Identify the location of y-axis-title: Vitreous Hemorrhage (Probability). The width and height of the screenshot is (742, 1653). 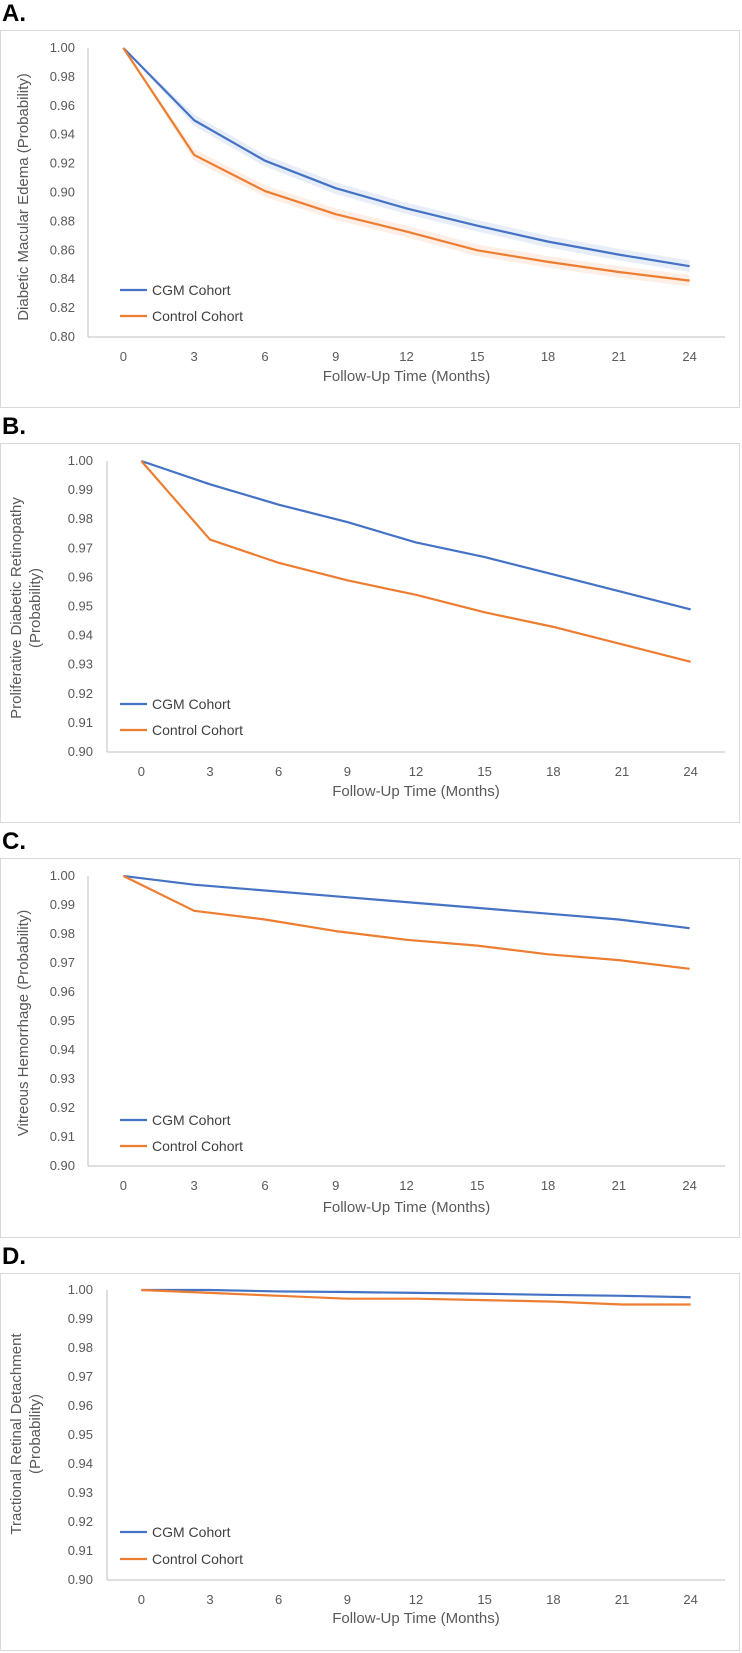
(23, 1023).